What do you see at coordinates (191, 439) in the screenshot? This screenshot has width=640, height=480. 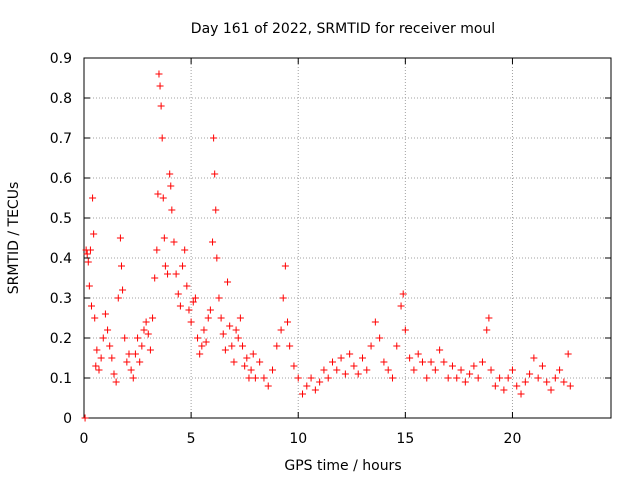 I see `x-tick-label: 5` at bounding box center [191, 439].